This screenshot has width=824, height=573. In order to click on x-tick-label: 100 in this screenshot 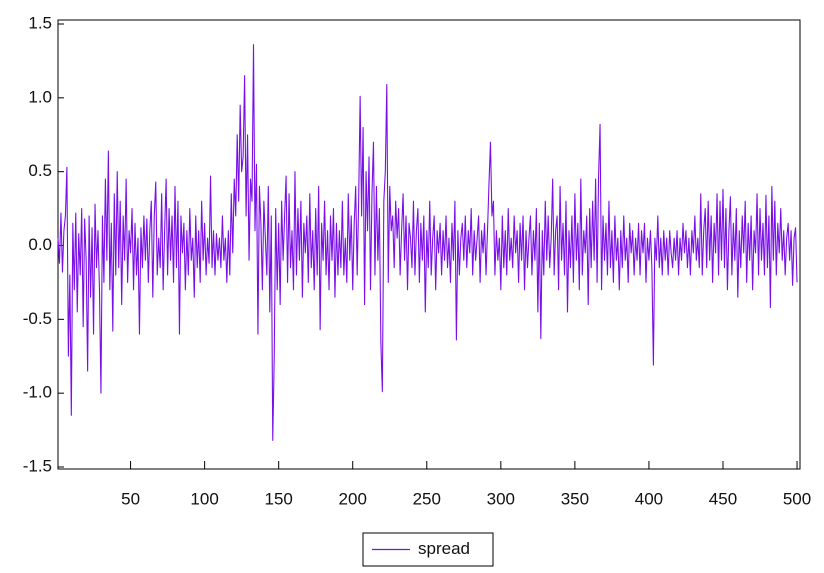, I will do `click(204, 498)`.